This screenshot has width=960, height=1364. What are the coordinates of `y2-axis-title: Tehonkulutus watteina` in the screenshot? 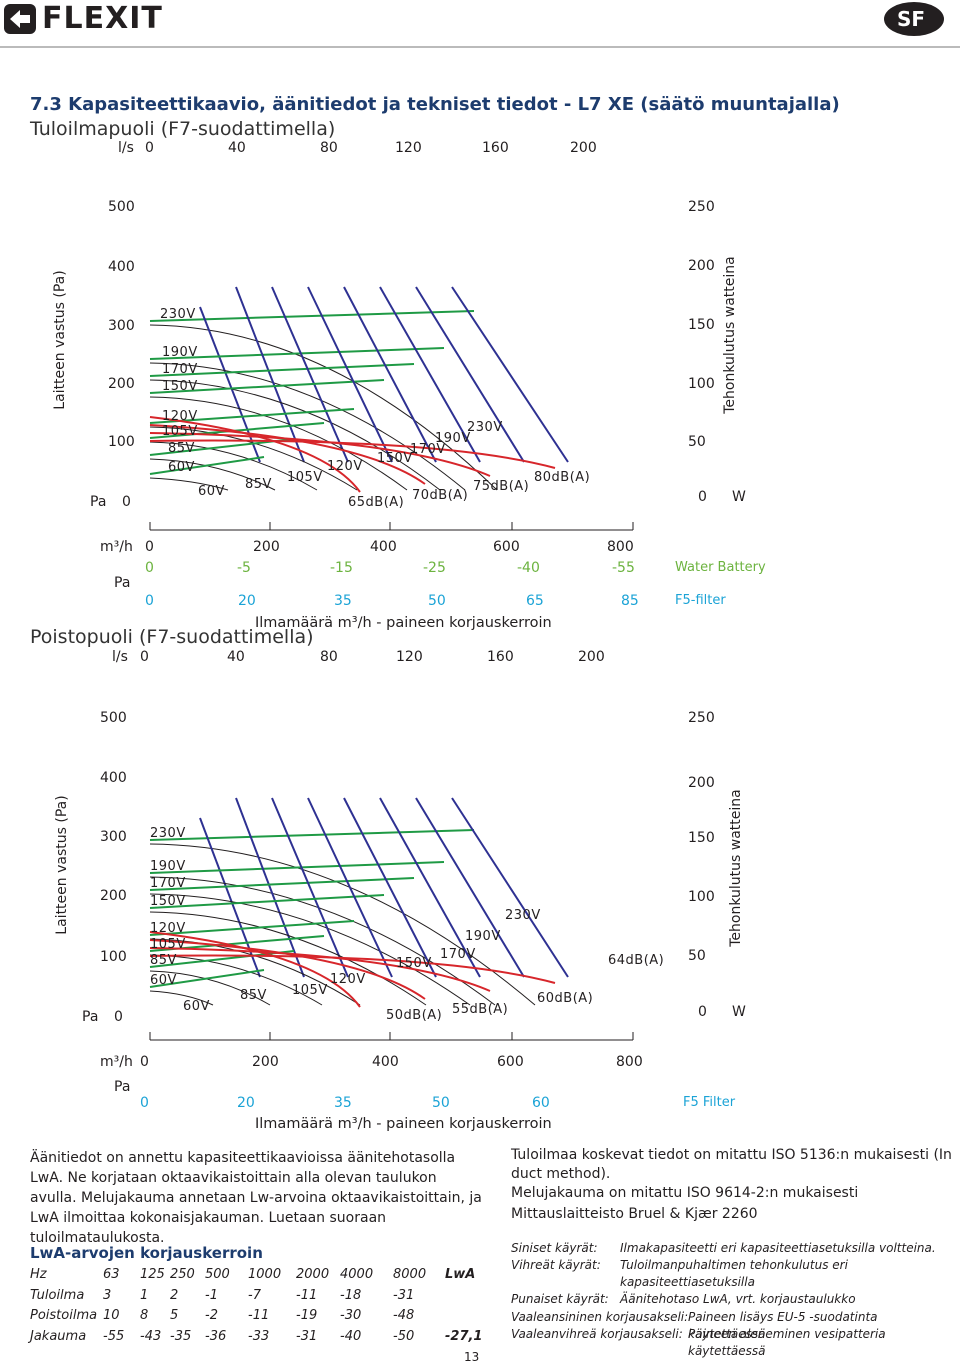 It's located at (730, 335).